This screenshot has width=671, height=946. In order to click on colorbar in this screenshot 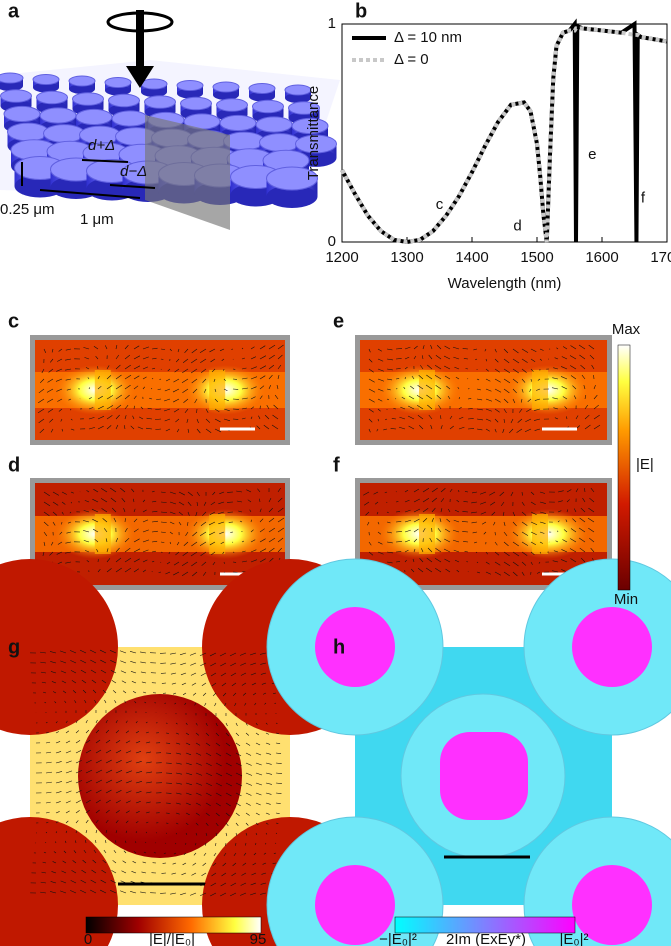, I will do `click(173, 925)`.